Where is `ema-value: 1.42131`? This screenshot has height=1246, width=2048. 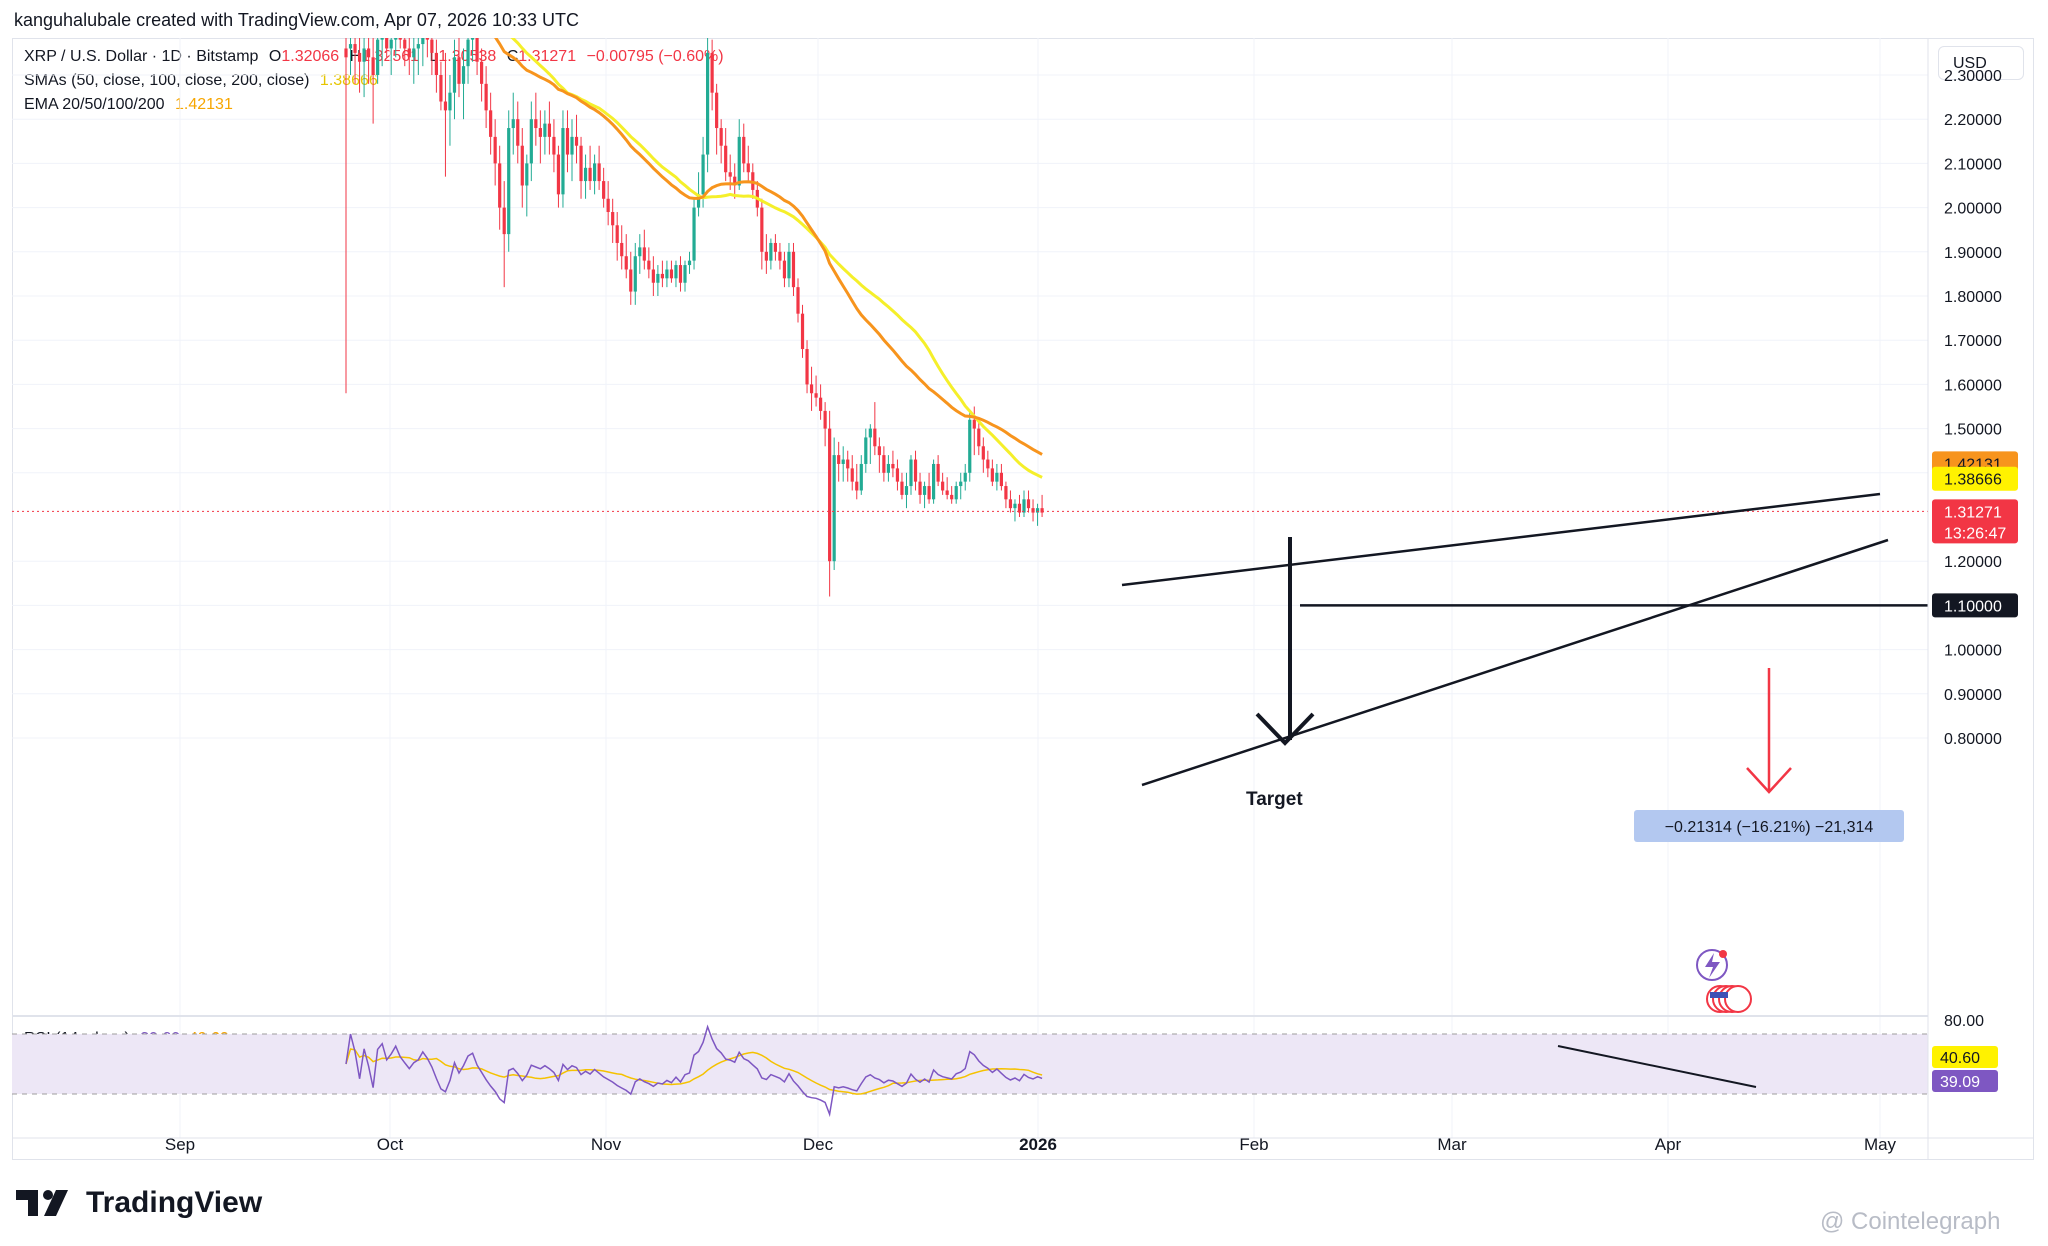
ema-value: 1.42131 is located at coordinates (204, 104).